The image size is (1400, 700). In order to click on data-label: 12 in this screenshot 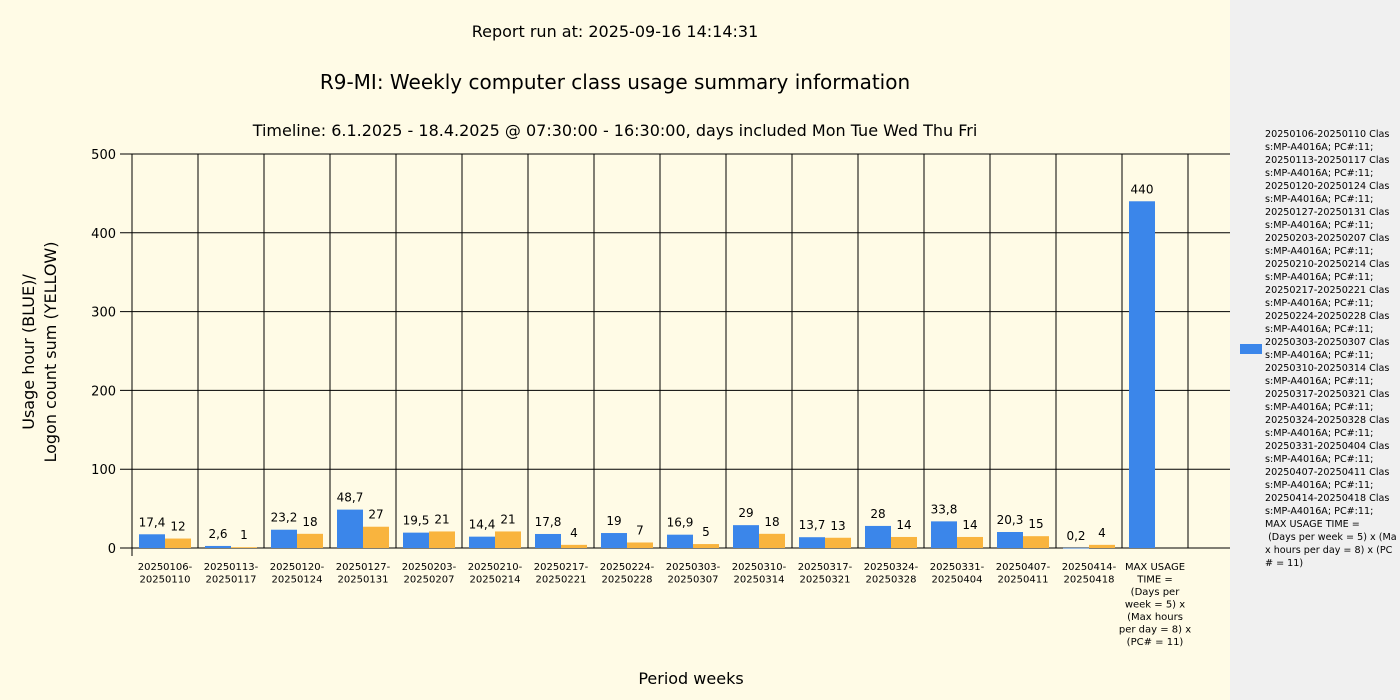, I will do `click(177, 527)`.